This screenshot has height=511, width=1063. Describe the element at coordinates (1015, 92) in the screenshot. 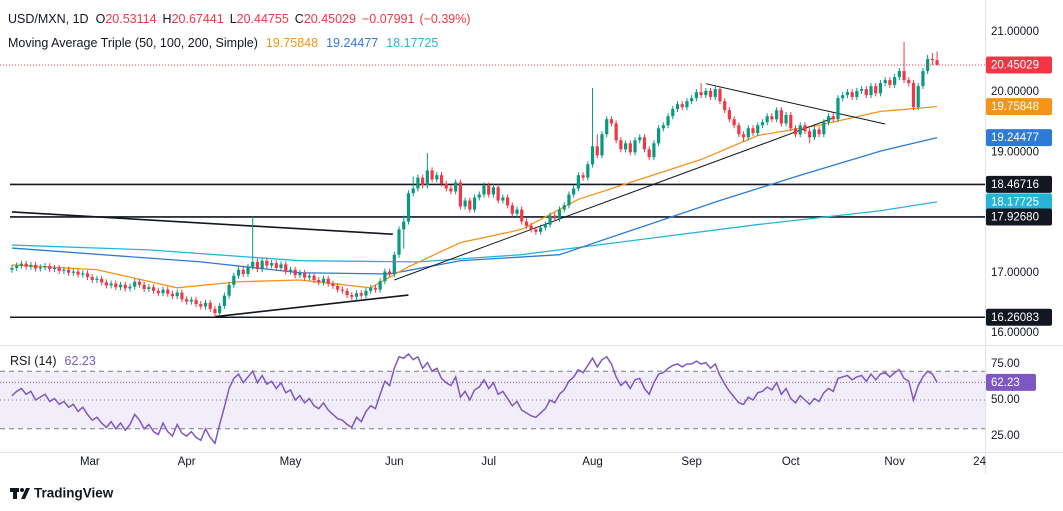

I see `y-tick-label: 20.00000` at that location.